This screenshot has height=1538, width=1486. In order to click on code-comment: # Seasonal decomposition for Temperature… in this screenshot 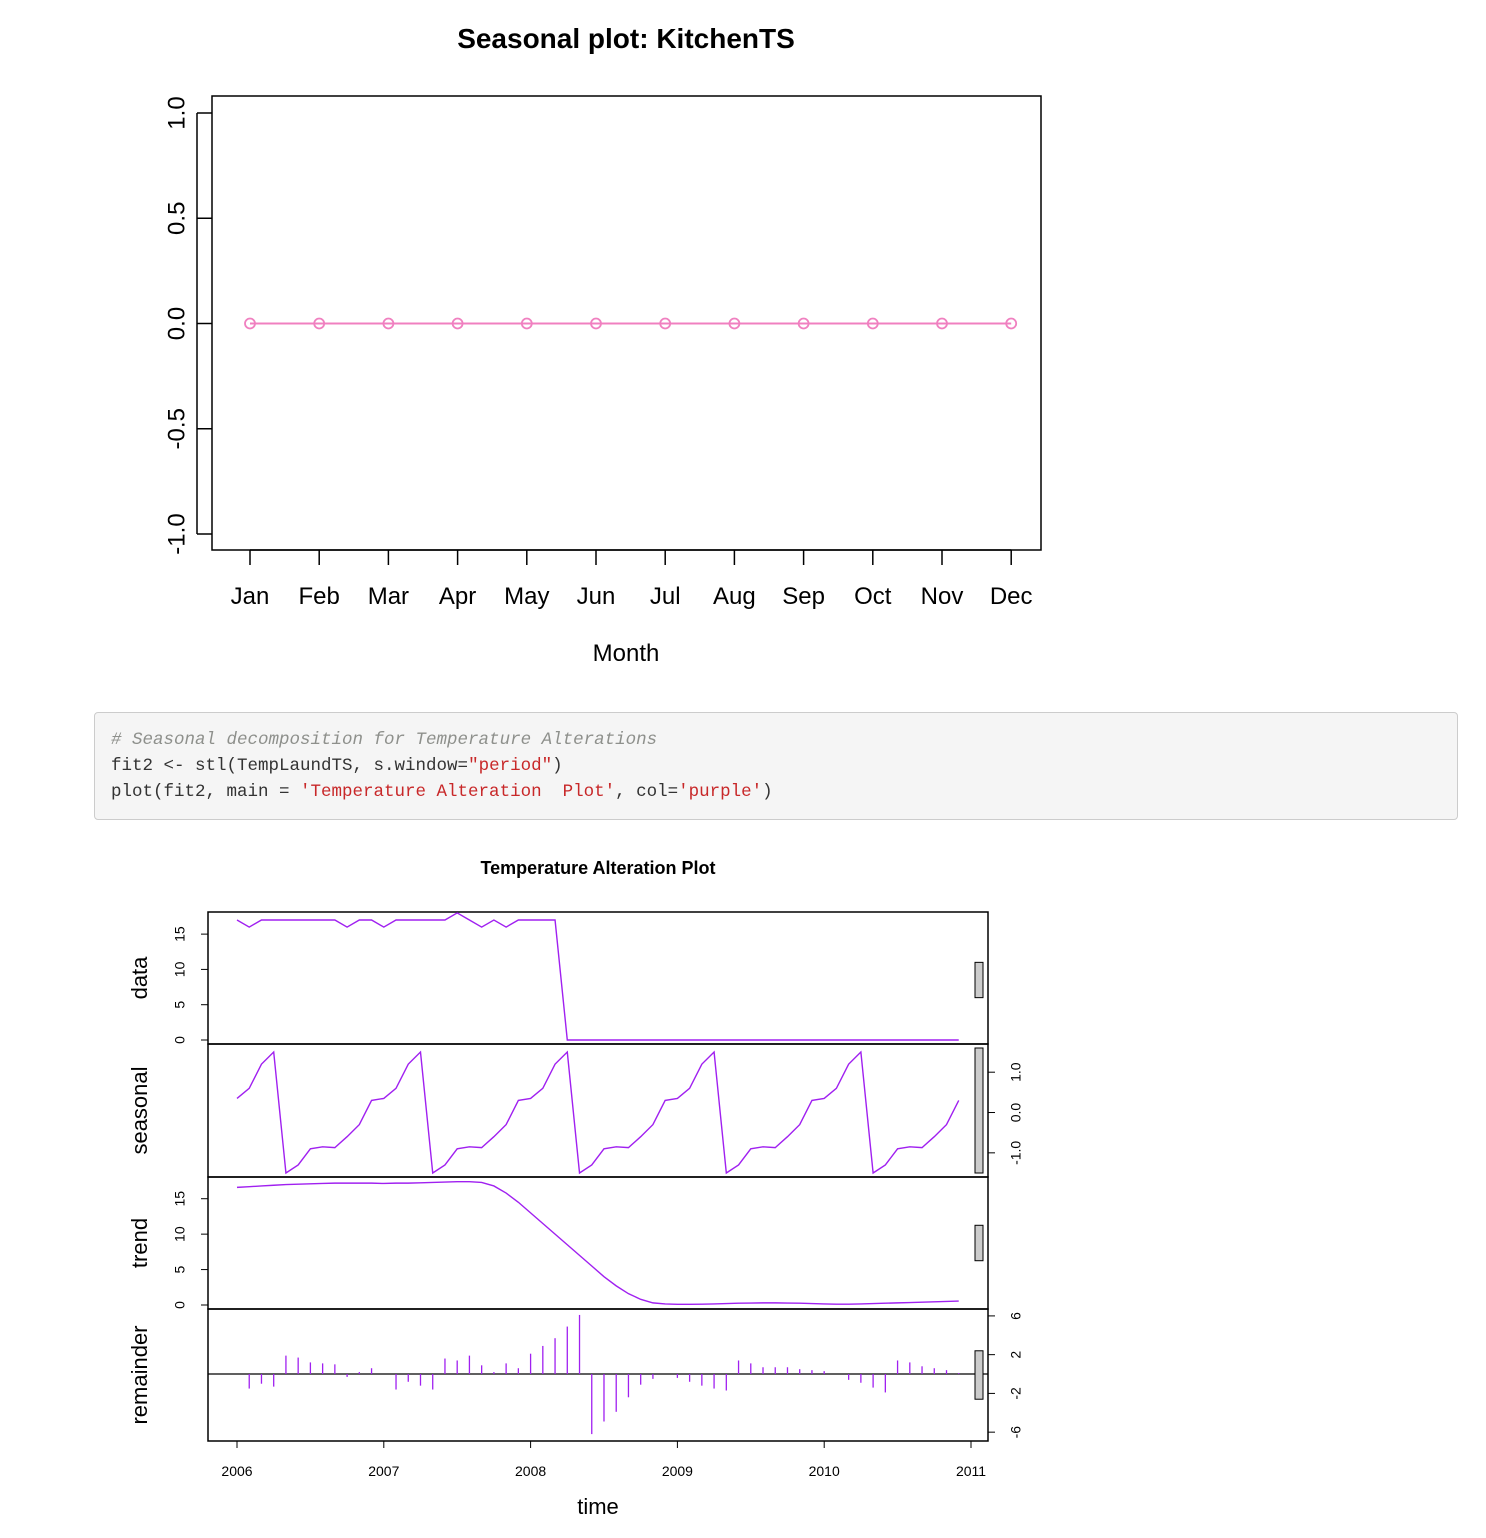, I will do `click(384, 740)`.